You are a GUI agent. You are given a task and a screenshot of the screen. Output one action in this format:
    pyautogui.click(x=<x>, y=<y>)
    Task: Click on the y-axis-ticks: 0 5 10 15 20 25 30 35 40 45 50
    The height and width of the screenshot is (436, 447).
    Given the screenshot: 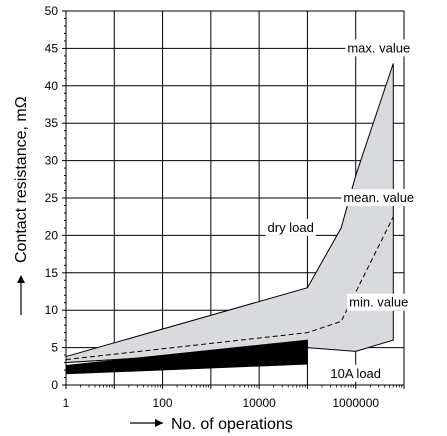 What is the action you would take?
    pyautogui.click(x=55, y=198)
    